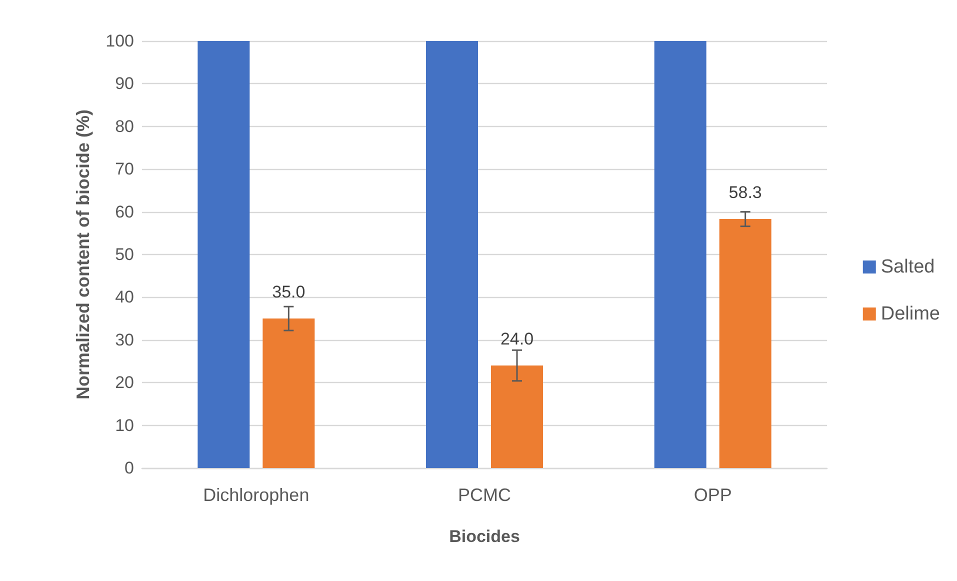 This screenshot has height=581, width=957. Describe the element at coordinates (124, 169) in the screenshot. I see `y-tick-label: 70` at that location.